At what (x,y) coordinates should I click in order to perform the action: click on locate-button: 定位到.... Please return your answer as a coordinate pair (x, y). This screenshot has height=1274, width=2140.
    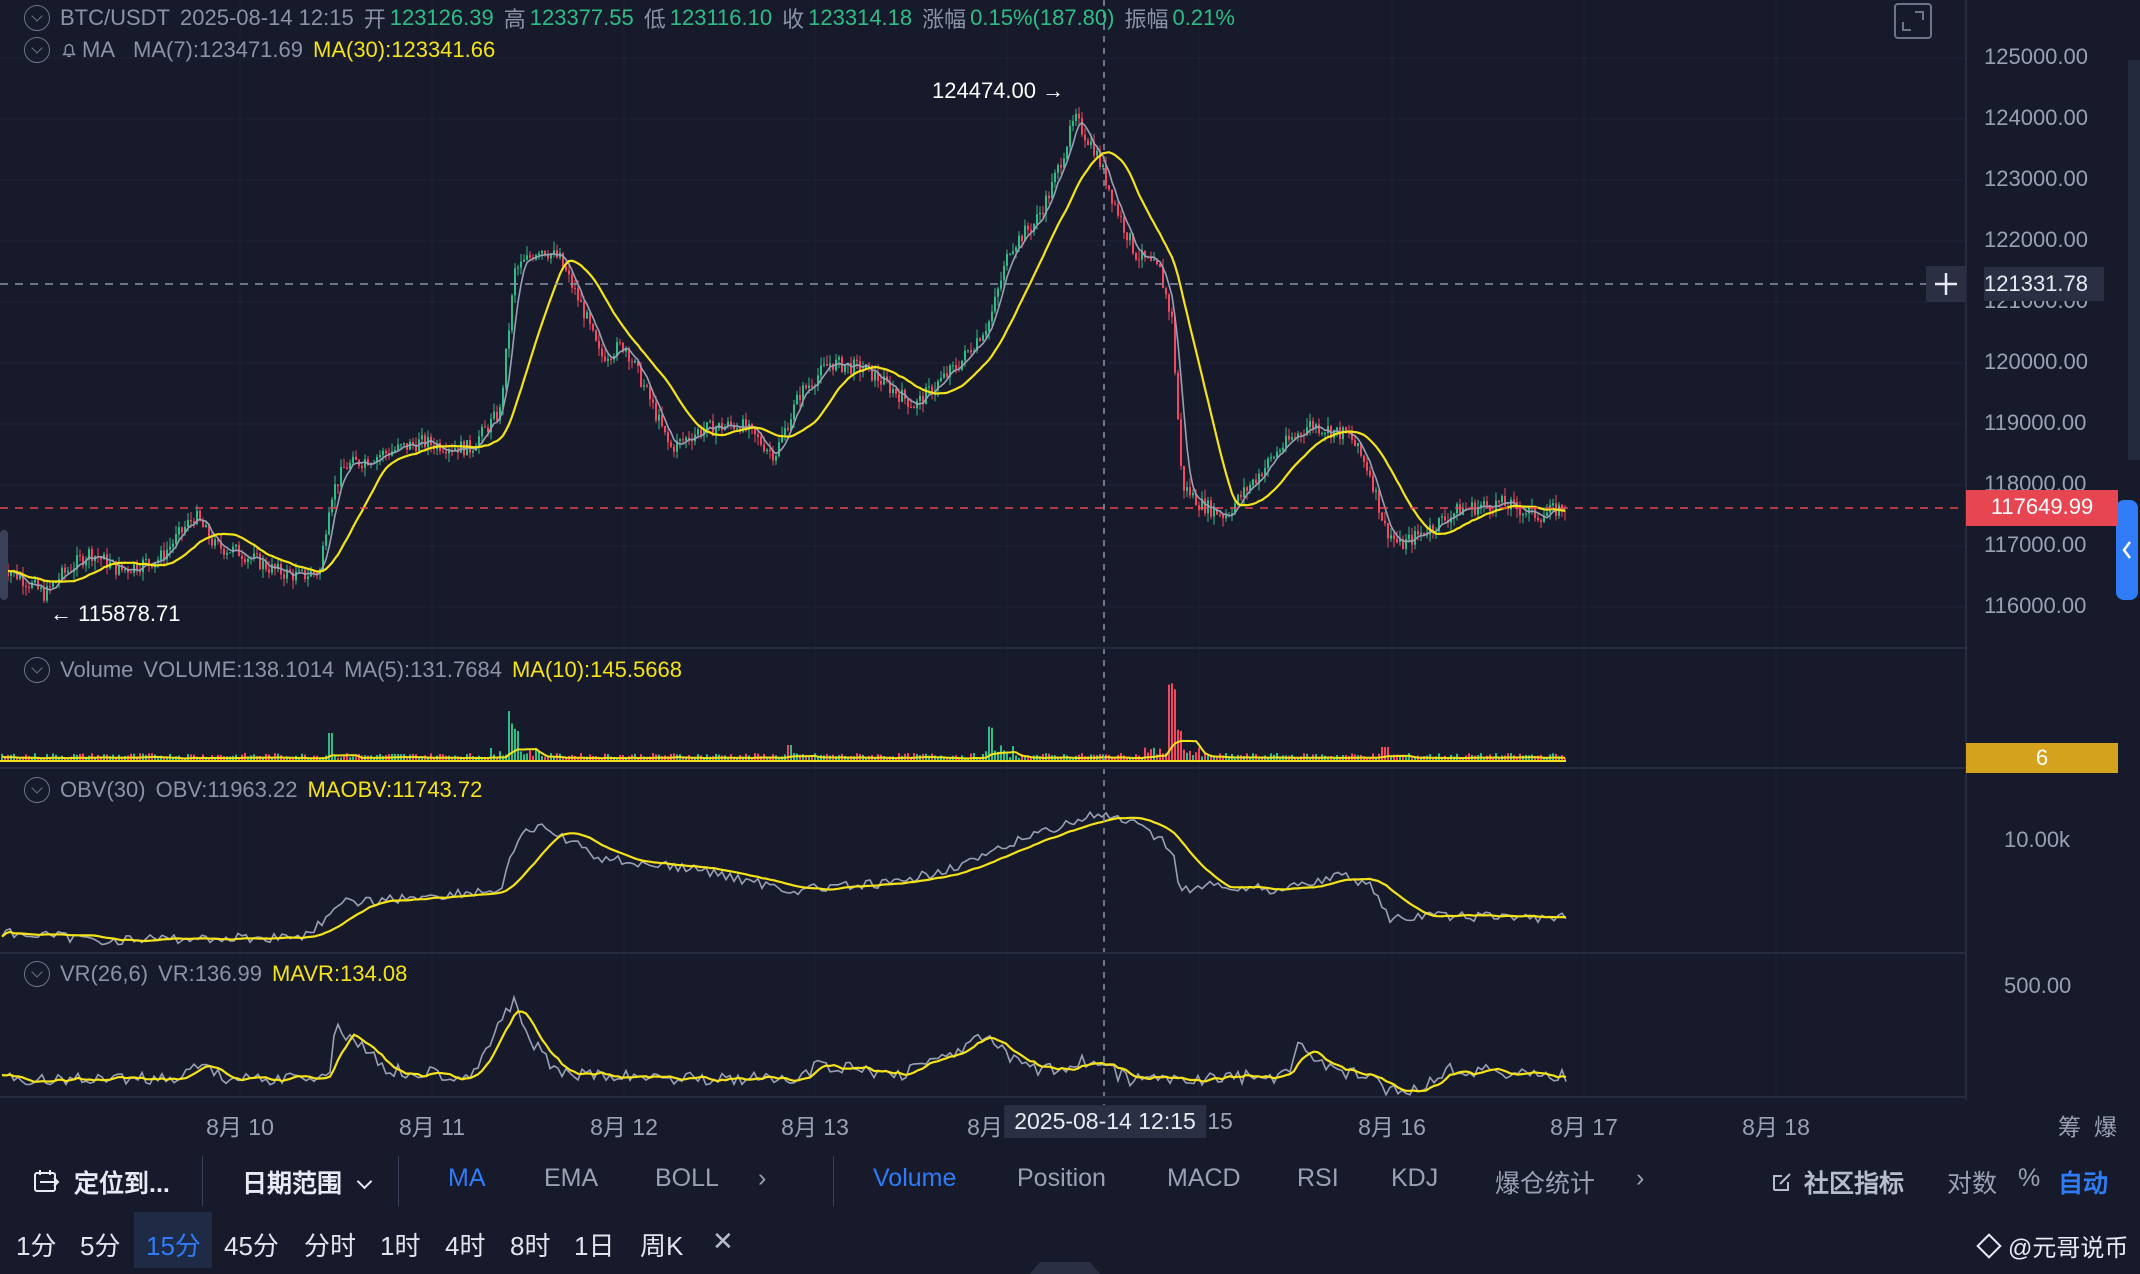
    Looking at the image, I should click on (101, 1182).